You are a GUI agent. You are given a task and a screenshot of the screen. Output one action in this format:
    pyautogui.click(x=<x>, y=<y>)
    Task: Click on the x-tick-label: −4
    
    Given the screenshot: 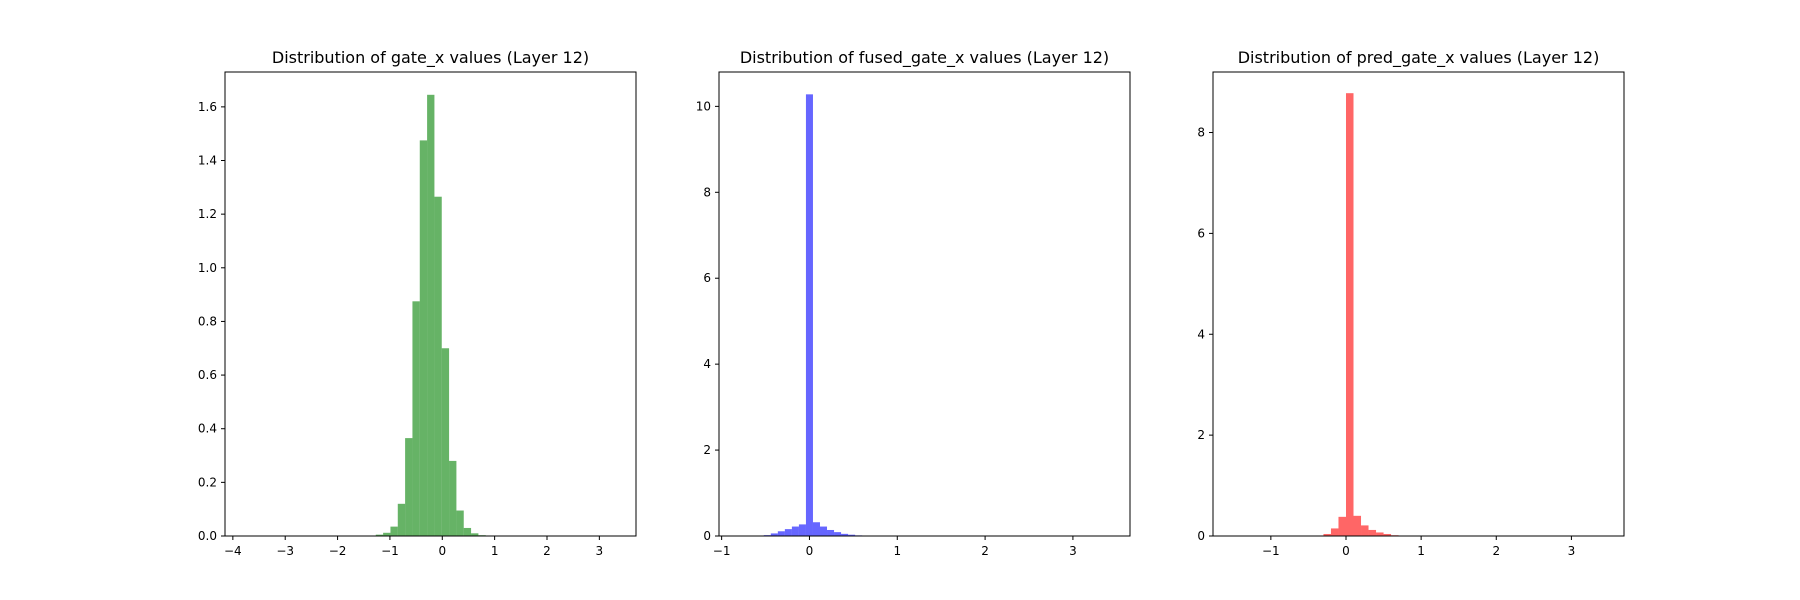 What is the action you would take?
    pyautogui.click(x=233, y=551)
    